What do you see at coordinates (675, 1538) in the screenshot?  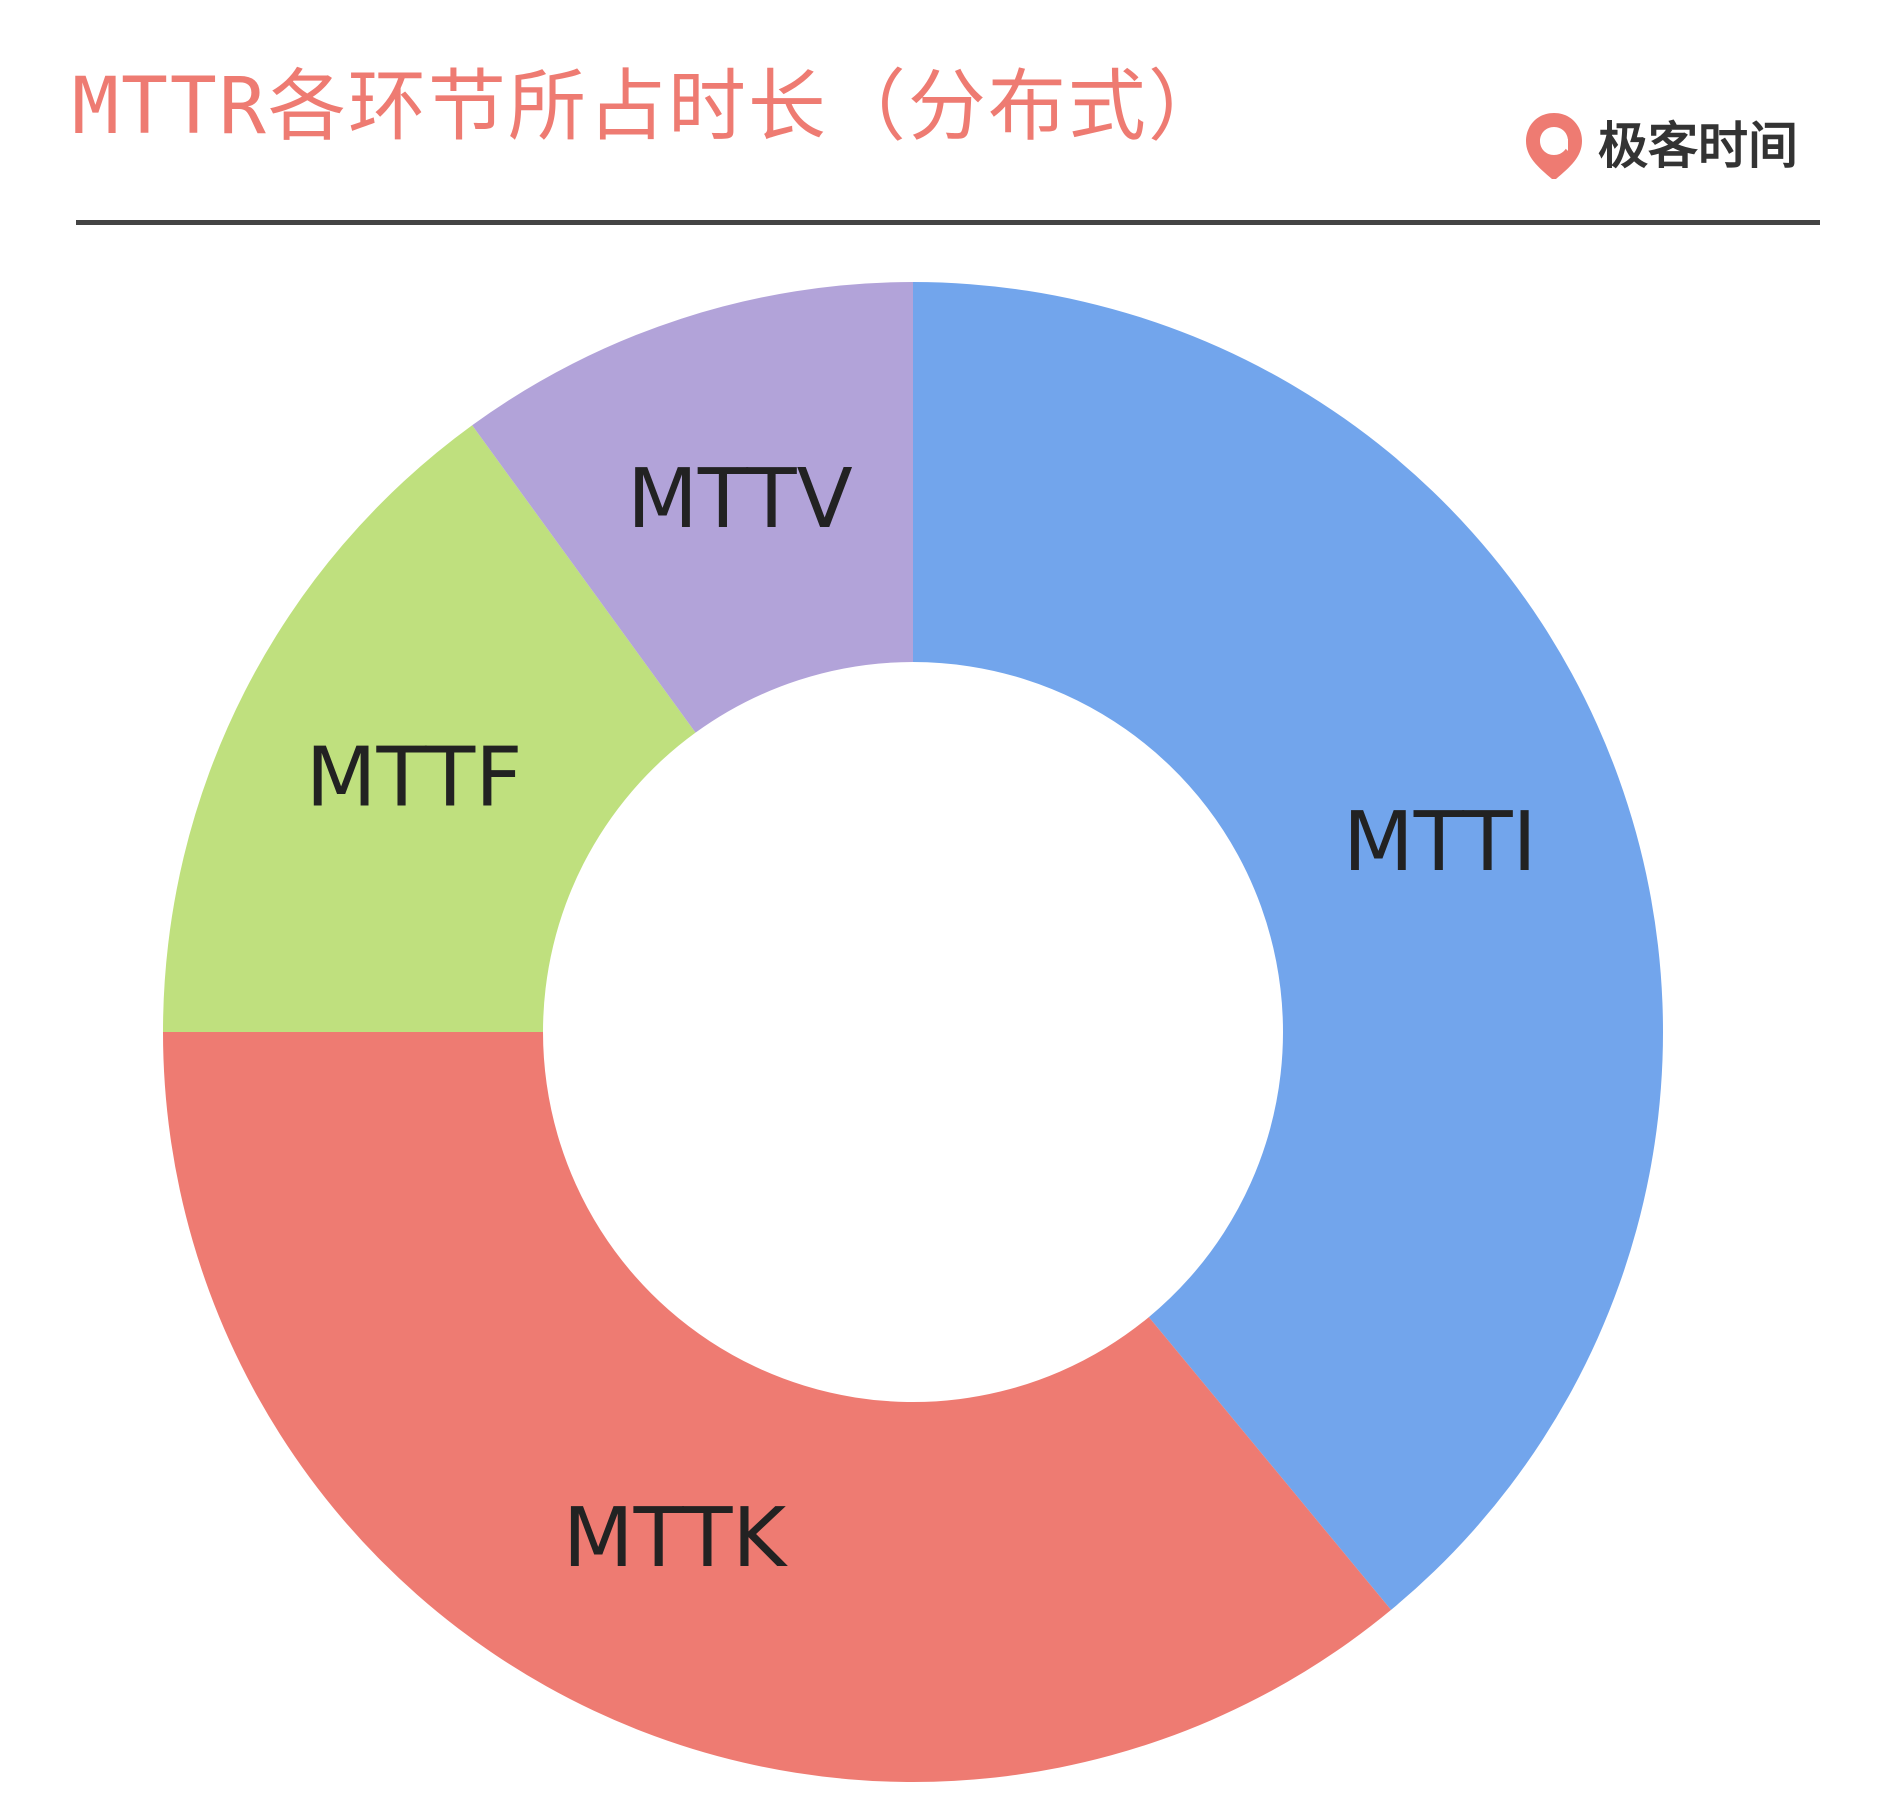 I see `slice-label-mttk: MTTK` at bounding box center [675, 1538].